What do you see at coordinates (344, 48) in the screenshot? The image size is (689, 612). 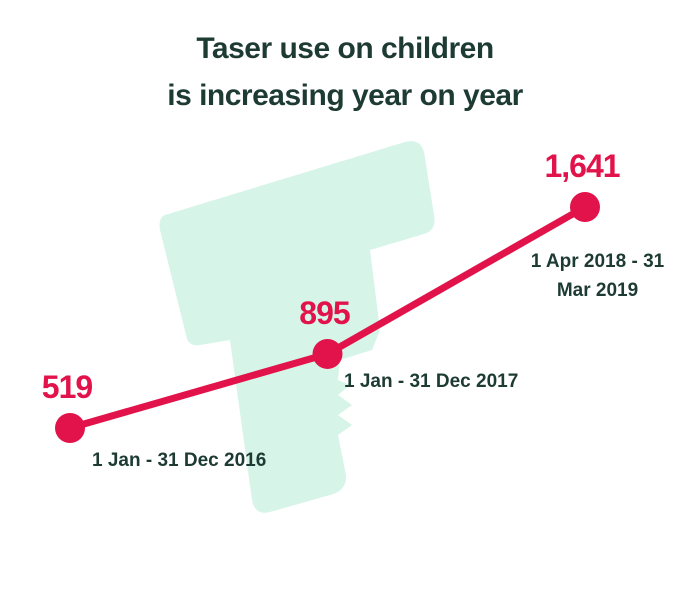 I see `chart-title: Taser use on children` at bounding box center [344, 48].